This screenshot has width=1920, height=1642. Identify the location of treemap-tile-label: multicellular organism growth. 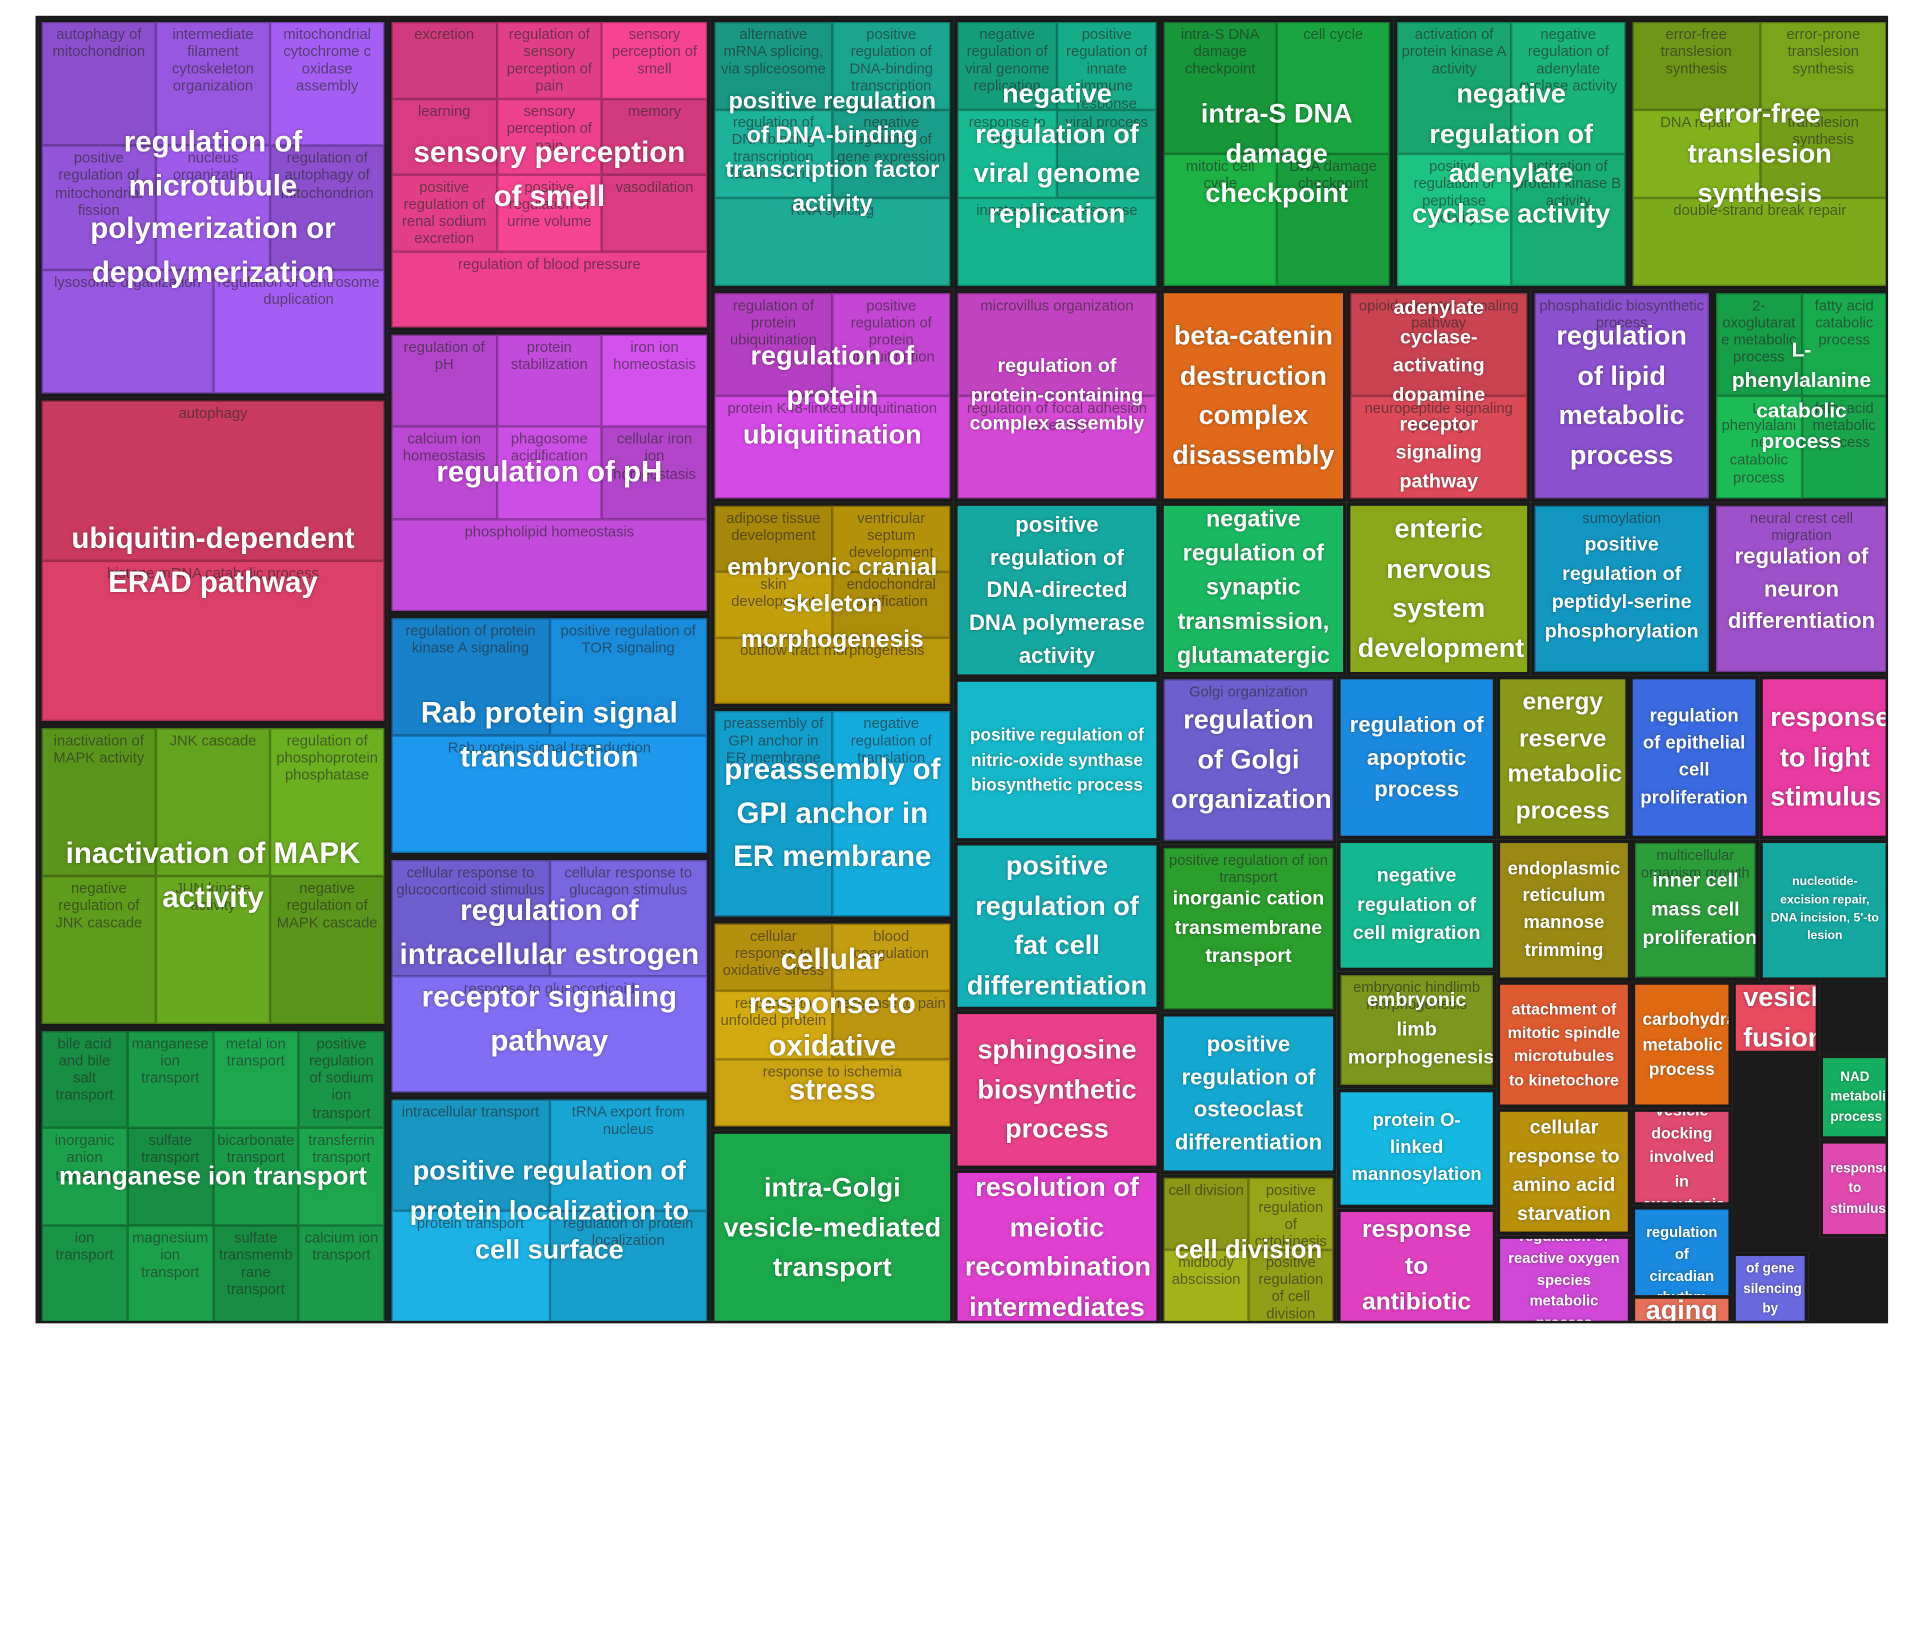
(1695, 864).